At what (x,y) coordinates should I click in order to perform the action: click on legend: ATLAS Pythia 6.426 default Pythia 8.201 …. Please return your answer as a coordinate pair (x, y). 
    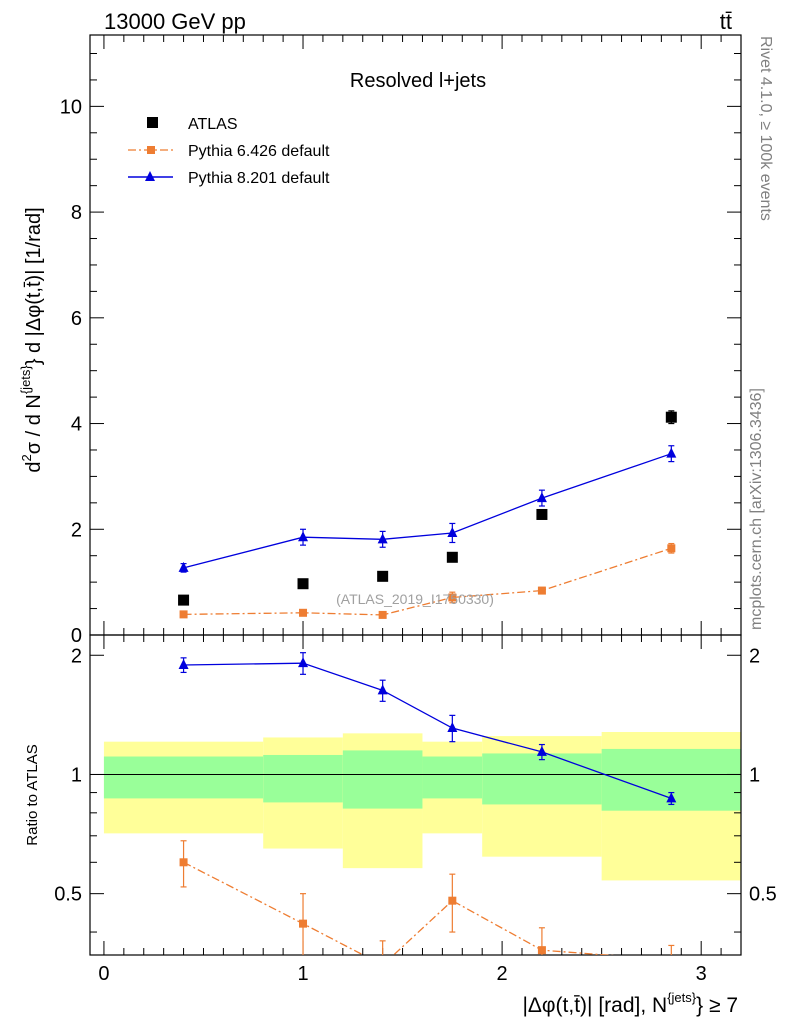
    Looking at the image, I should click on (229, 151).